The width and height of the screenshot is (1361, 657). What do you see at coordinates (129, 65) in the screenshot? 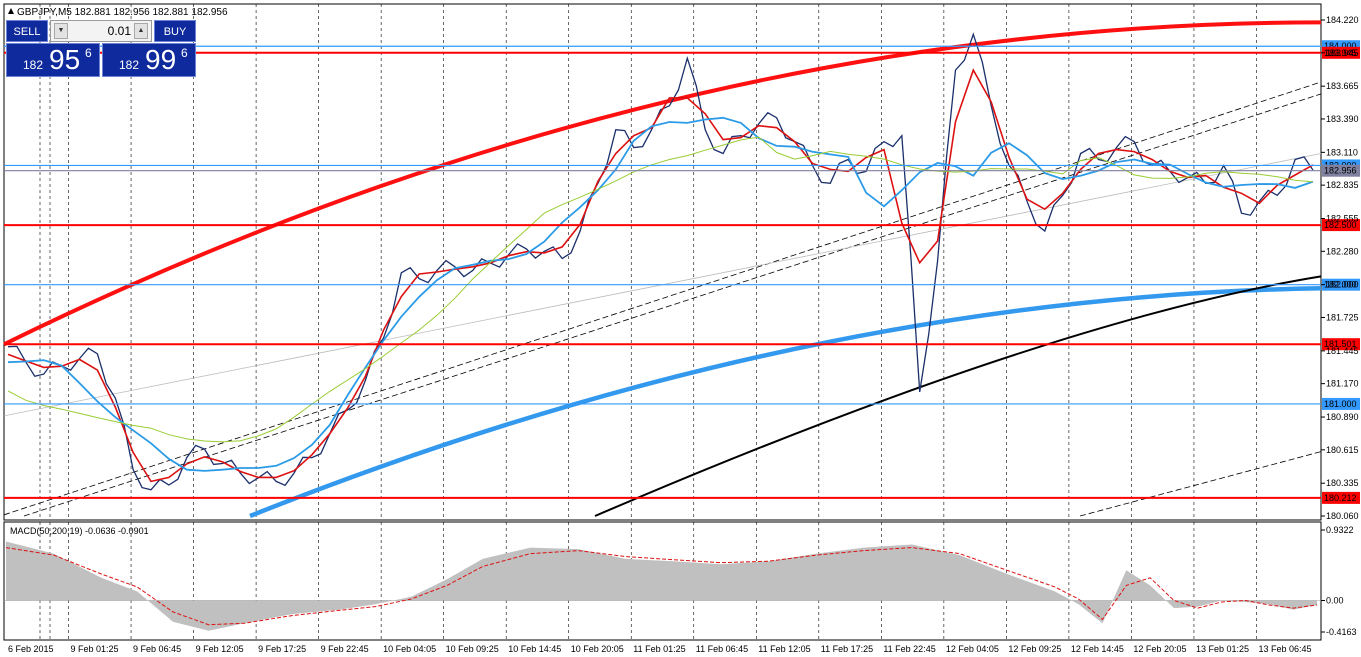
I see `buy-price-handle: 182` at bounding box center [129, 65].